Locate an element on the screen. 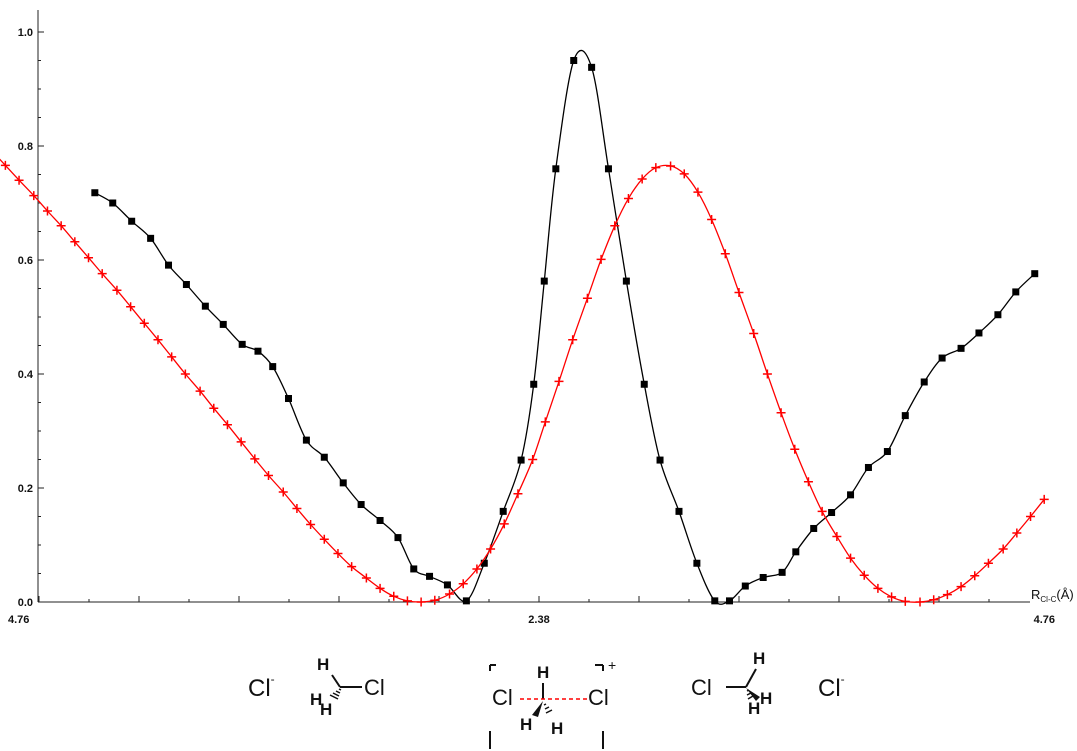  x-axis-title: RCl-C(Å) is located at coordinates (1052, 595).